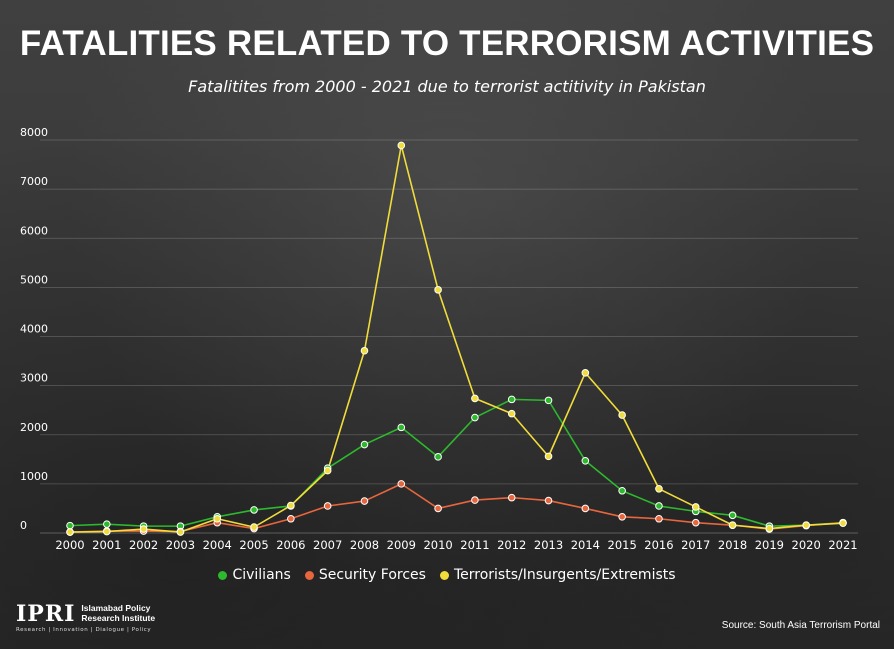 Image resolution: width=894 pixels, height=649 pixels. What do you see at coordinates (34, 476) in the screenshot?
I see `y-tick-label: 1000` at bounding box center [34, 476].